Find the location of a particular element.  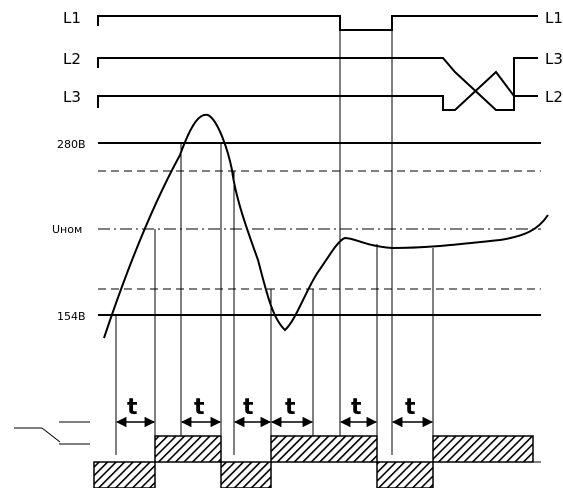

phase-l2-label-left: L2 is located at coordinates (72, 59).